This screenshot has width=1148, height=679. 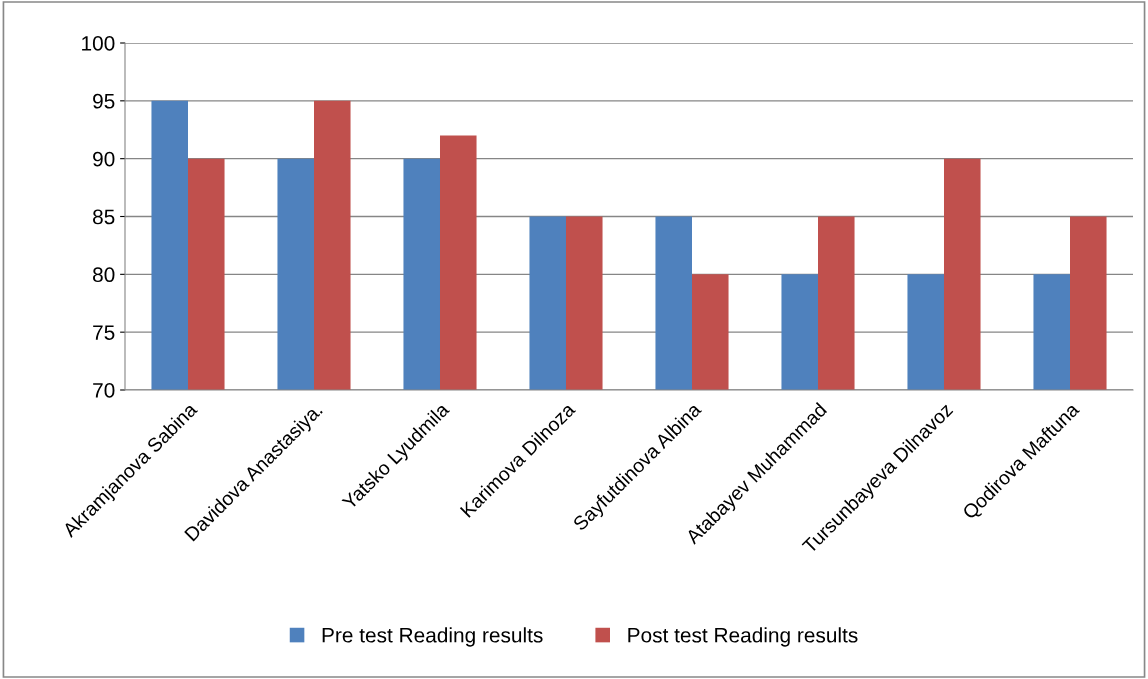 I want to click on legend-label: Pre test Reading results, so click(x=432, y=637).